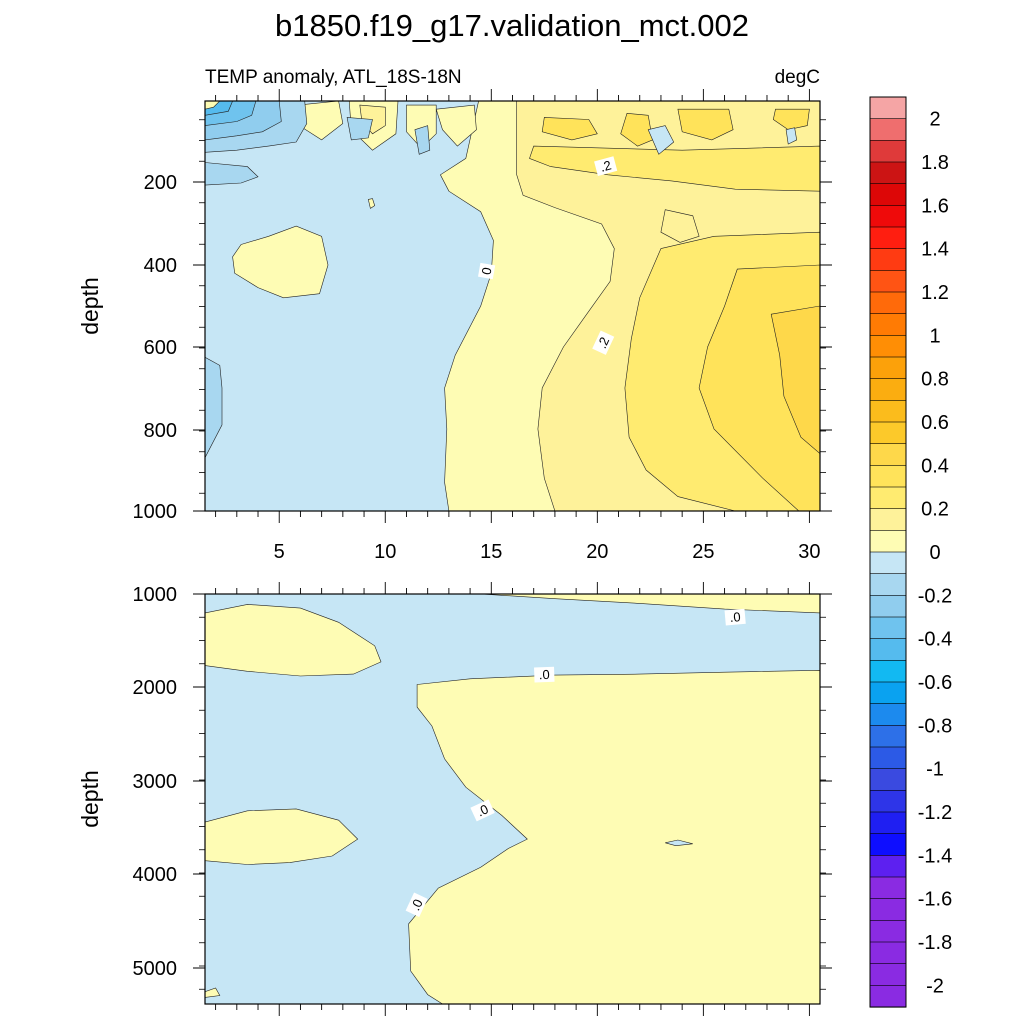  Describe the element at coordinates (935, 596) in the screenshot. I see `colorbar-label: -0.2` at that location.